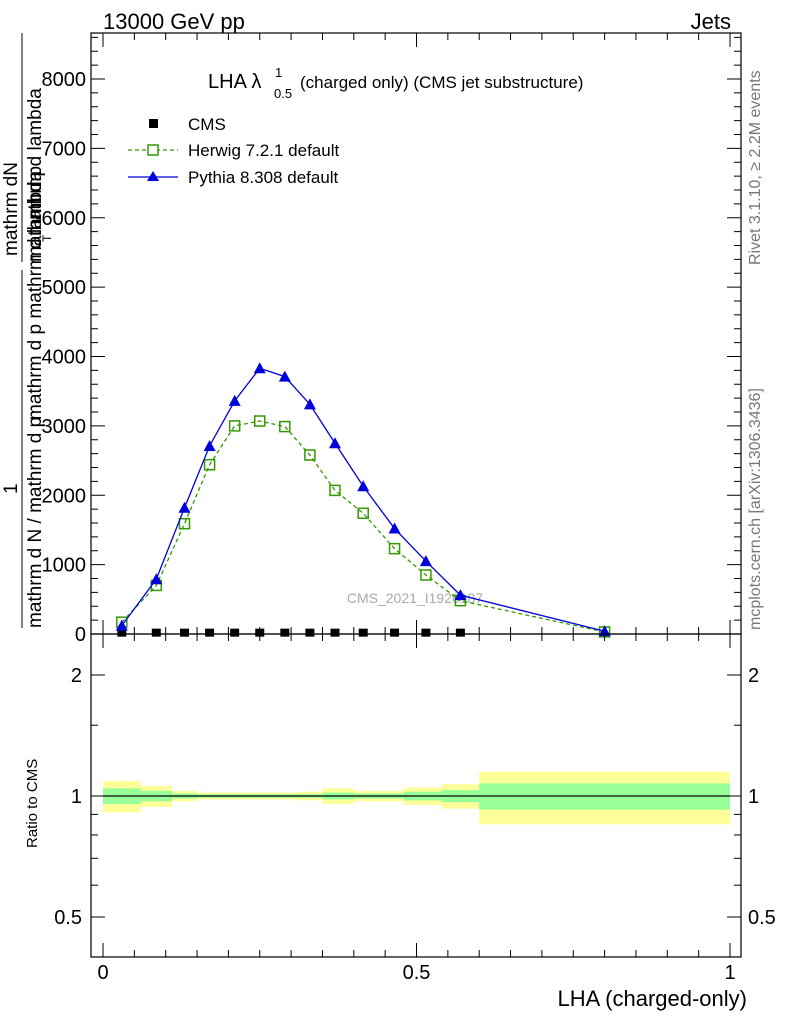 This screenshot has width=786, height=1024. Describe the element at coordinates (35, 162) in the screenshot. I see `main-ylabel-den-b: mathrm d lambda` at that location.